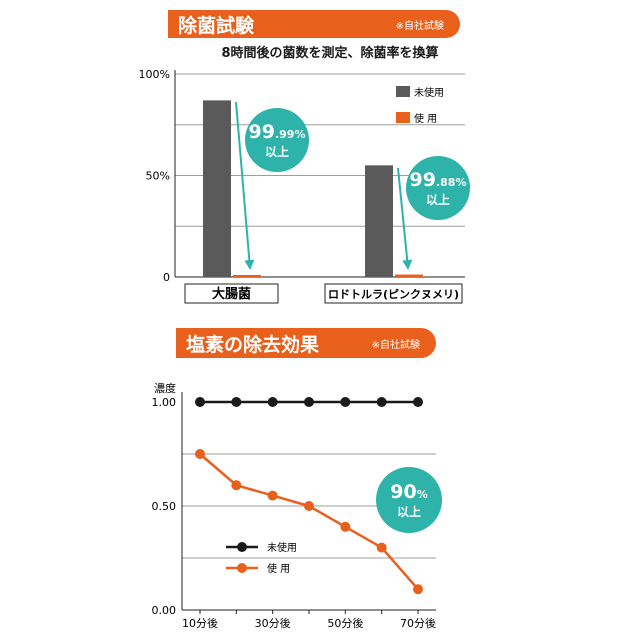 This screenshot has height=640, width=640. Describe the element at coordinates (419, 26) in the screenshot. I see `bar-chart-note: ※自社試験` at that location.